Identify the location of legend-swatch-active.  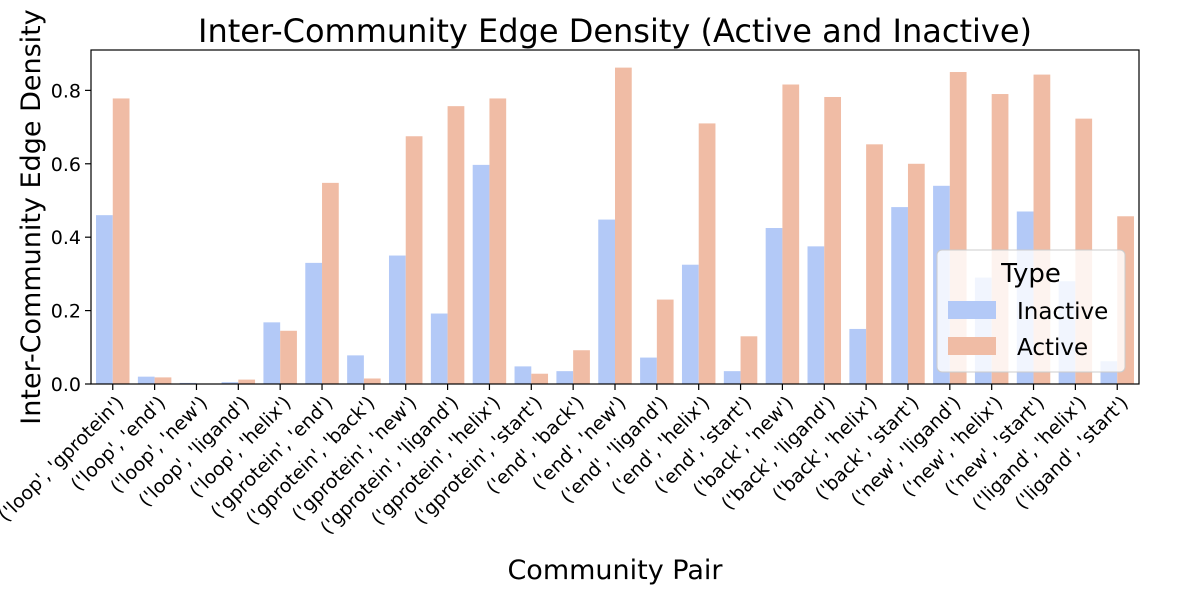
(972, 346).